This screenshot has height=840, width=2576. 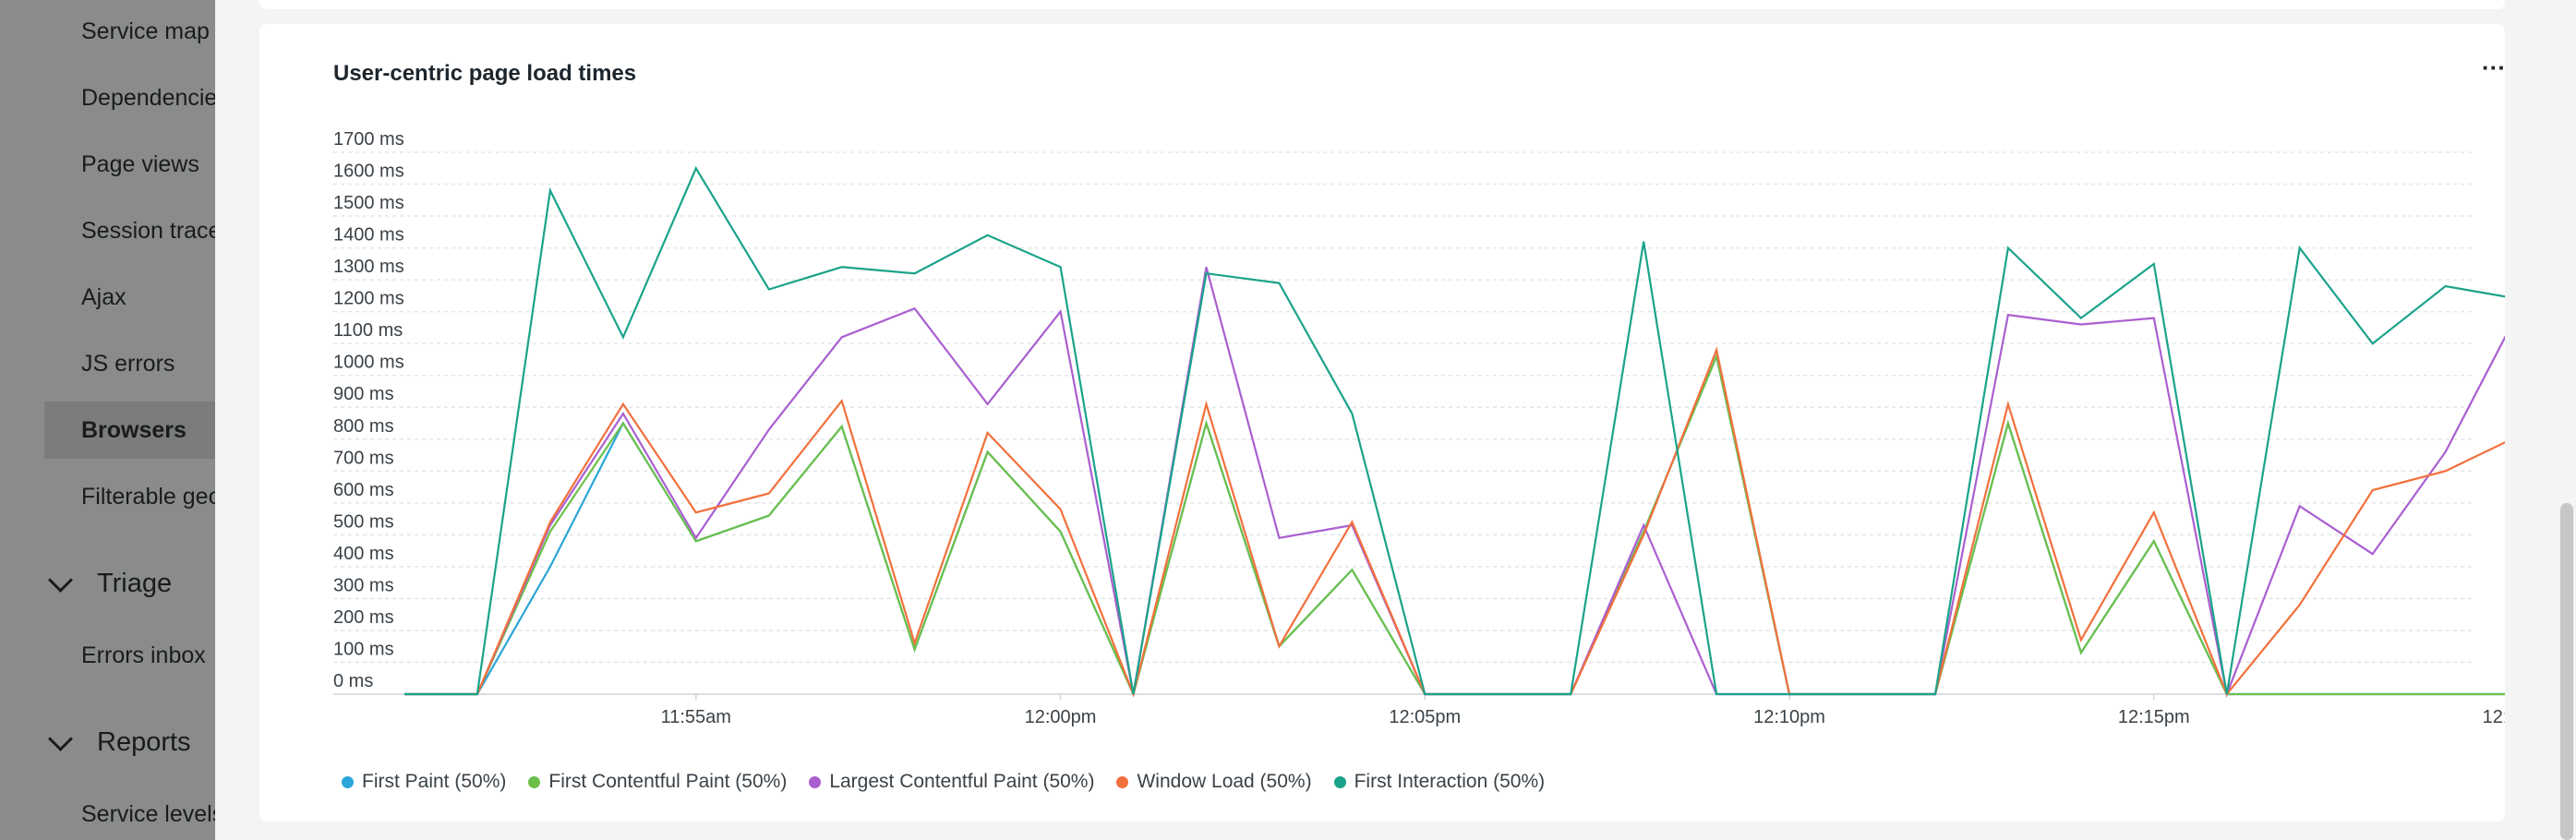 I want to click on sidebar-section-label: Triage, so click(x=135, y=583).